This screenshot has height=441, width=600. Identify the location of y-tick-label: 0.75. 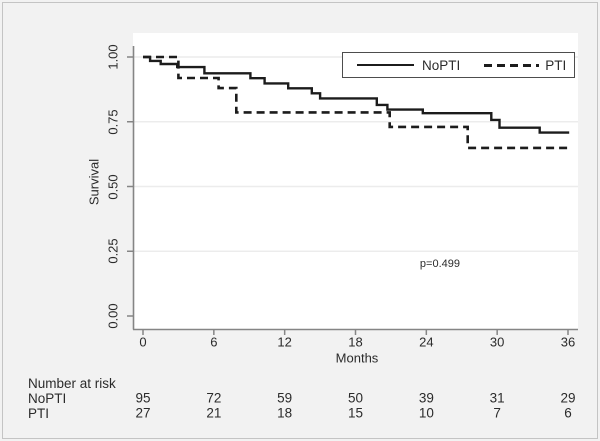
(113, 122).